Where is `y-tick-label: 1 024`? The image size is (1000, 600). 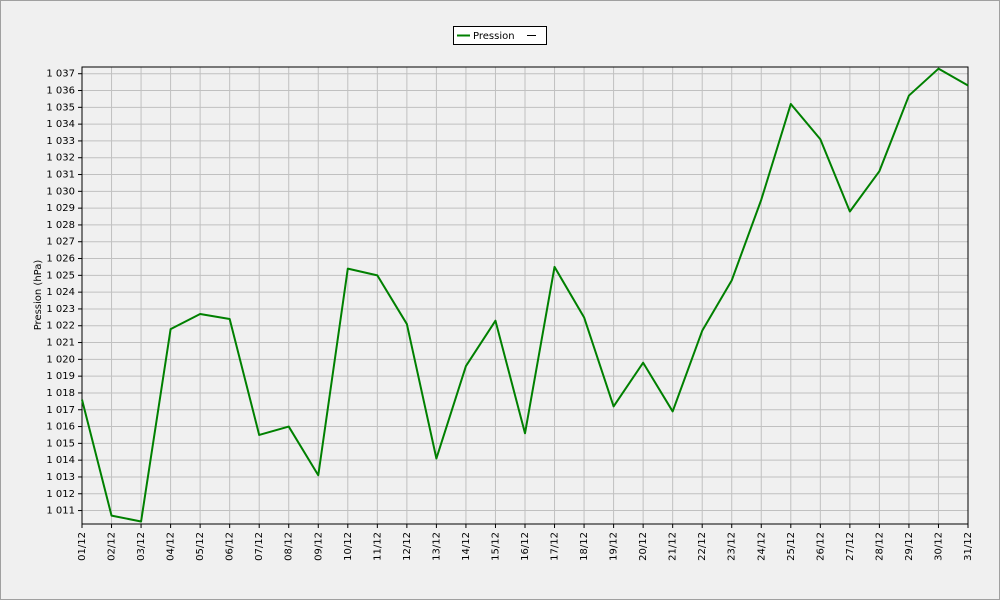
y-tick-label: 1 024 is located at coordinates (60, 292).